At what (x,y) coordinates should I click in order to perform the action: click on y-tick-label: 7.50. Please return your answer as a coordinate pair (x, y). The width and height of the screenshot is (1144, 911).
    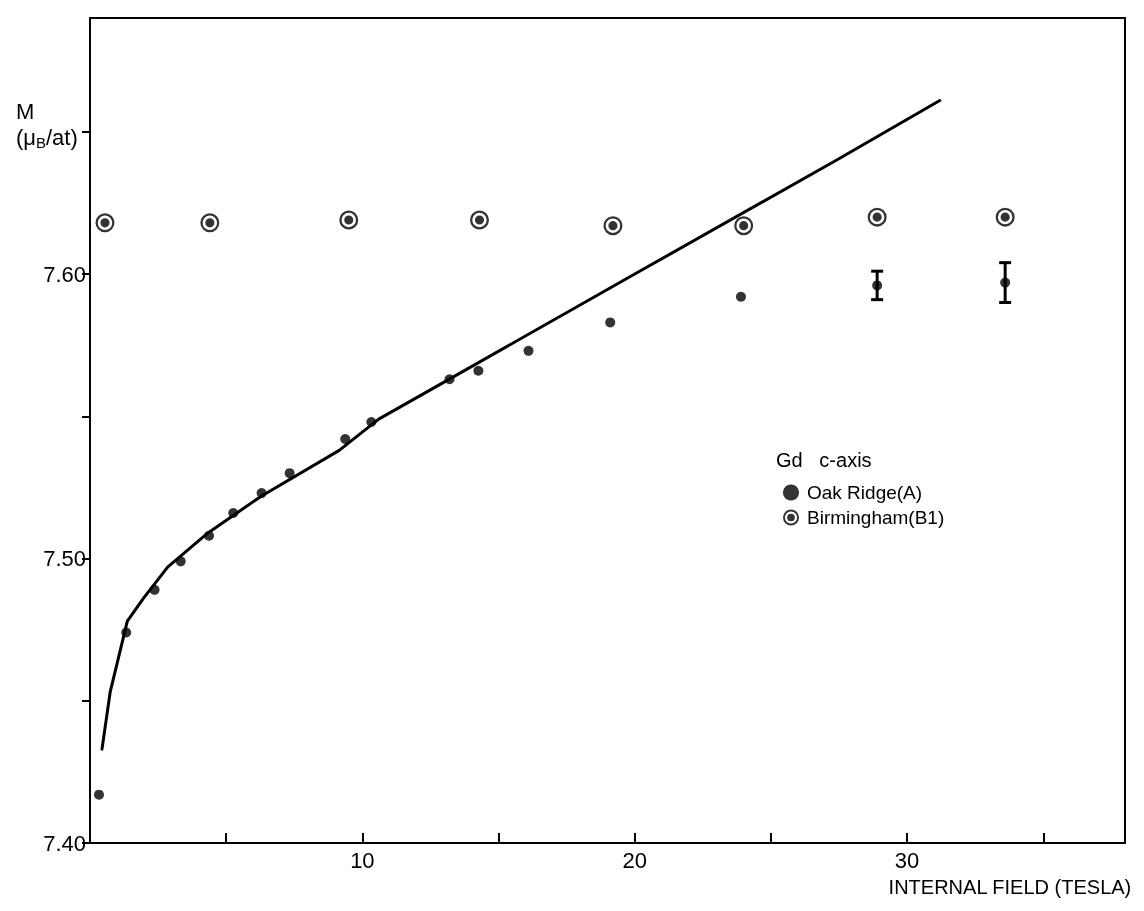
    Looking at the image, I should click on (64, 559).